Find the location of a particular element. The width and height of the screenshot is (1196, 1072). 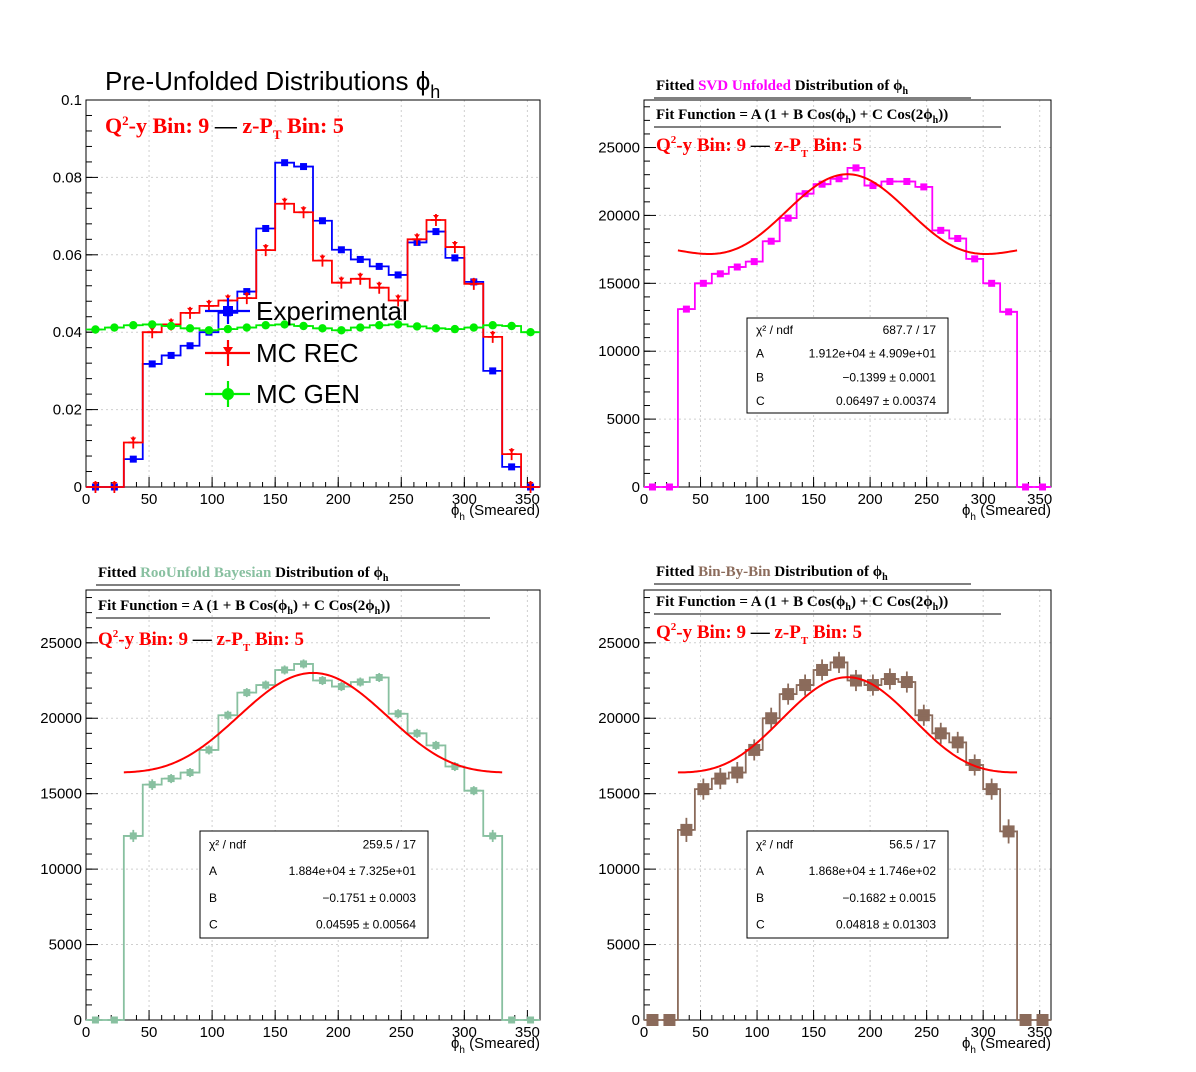

stat-value: 1.884e+04 ± 7.325e+01 is located at coordinates (353, 871).